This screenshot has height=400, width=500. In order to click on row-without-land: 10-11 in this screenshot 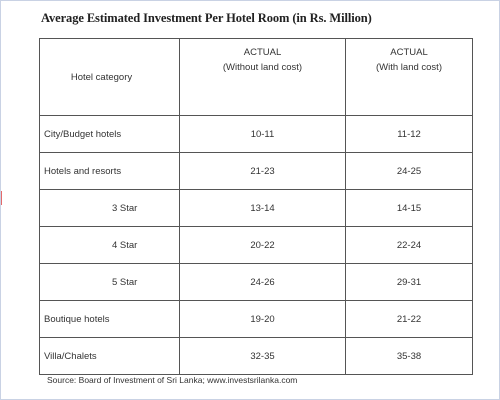, I will do `click(262, 134)`.